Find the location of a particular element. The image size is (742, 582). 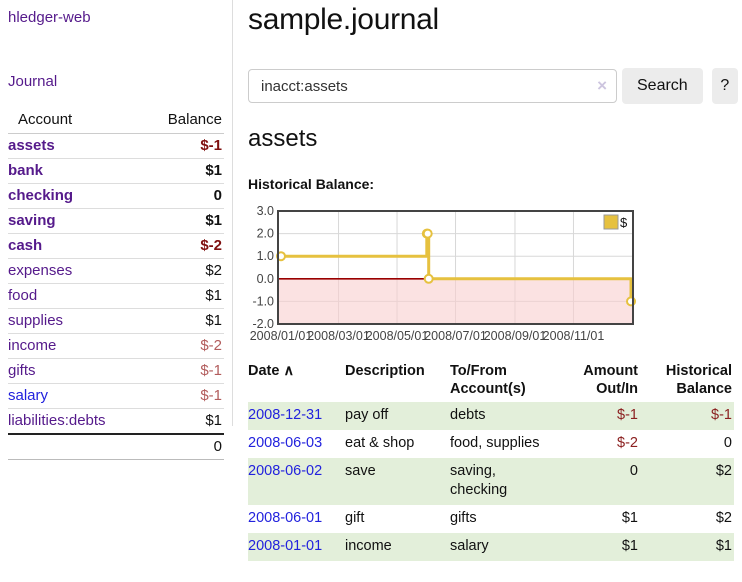

account-heading: assets is located at coordinates (283, 138).